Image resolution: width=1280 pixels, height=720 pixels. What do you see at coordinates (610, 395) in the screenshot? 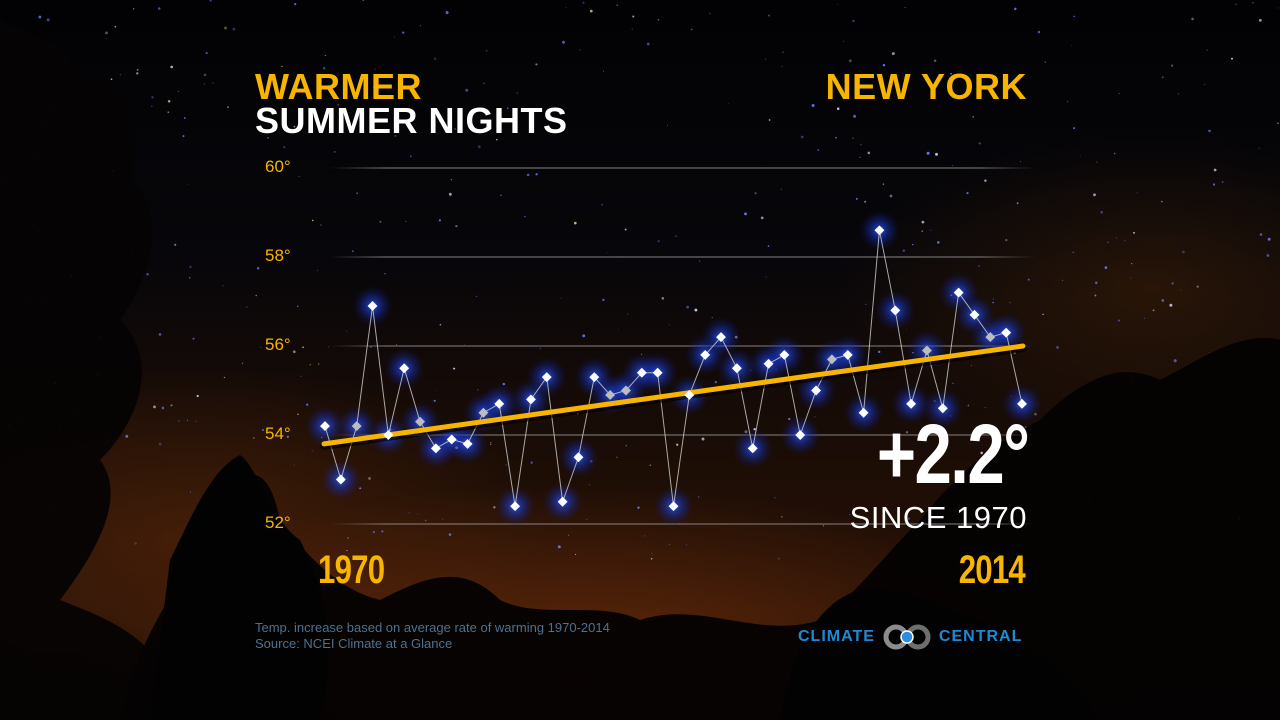
I see `data-point-1988` at bounding box center [610, 395].